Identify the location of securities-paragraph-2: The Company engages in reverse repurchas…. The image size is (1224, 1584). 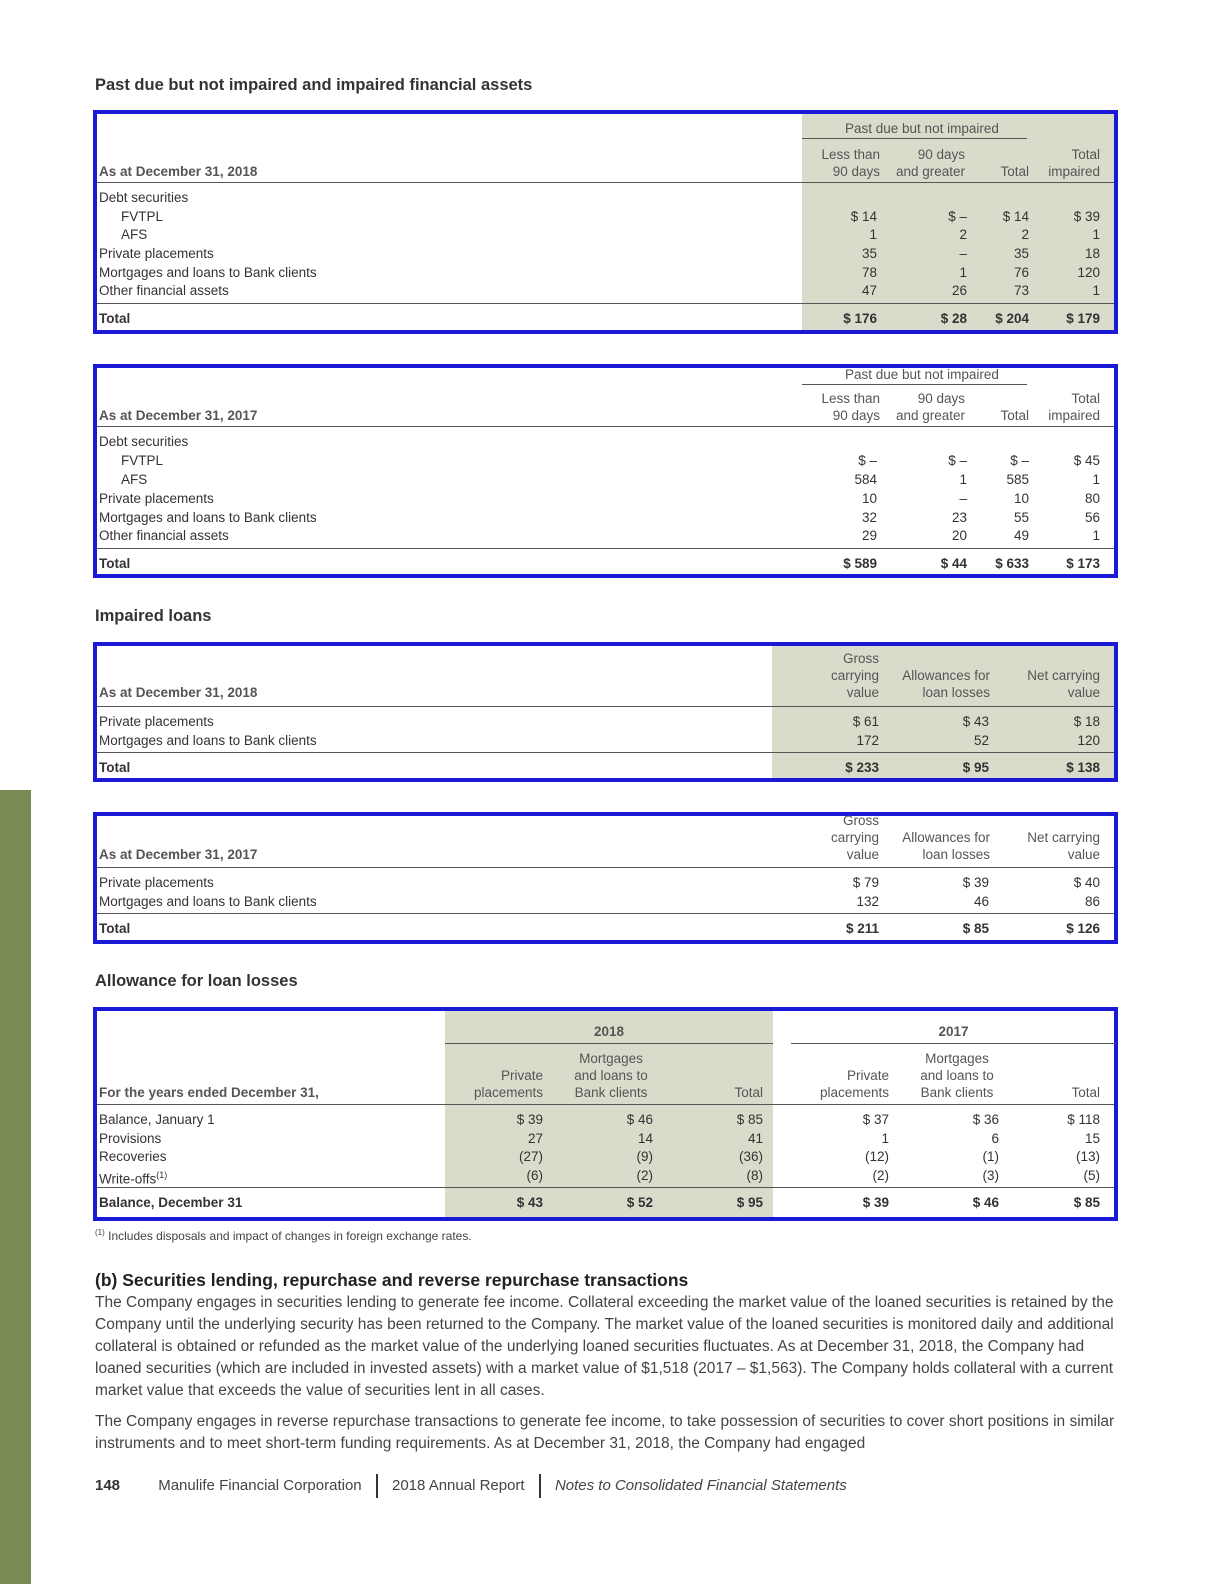
(605, 1432).